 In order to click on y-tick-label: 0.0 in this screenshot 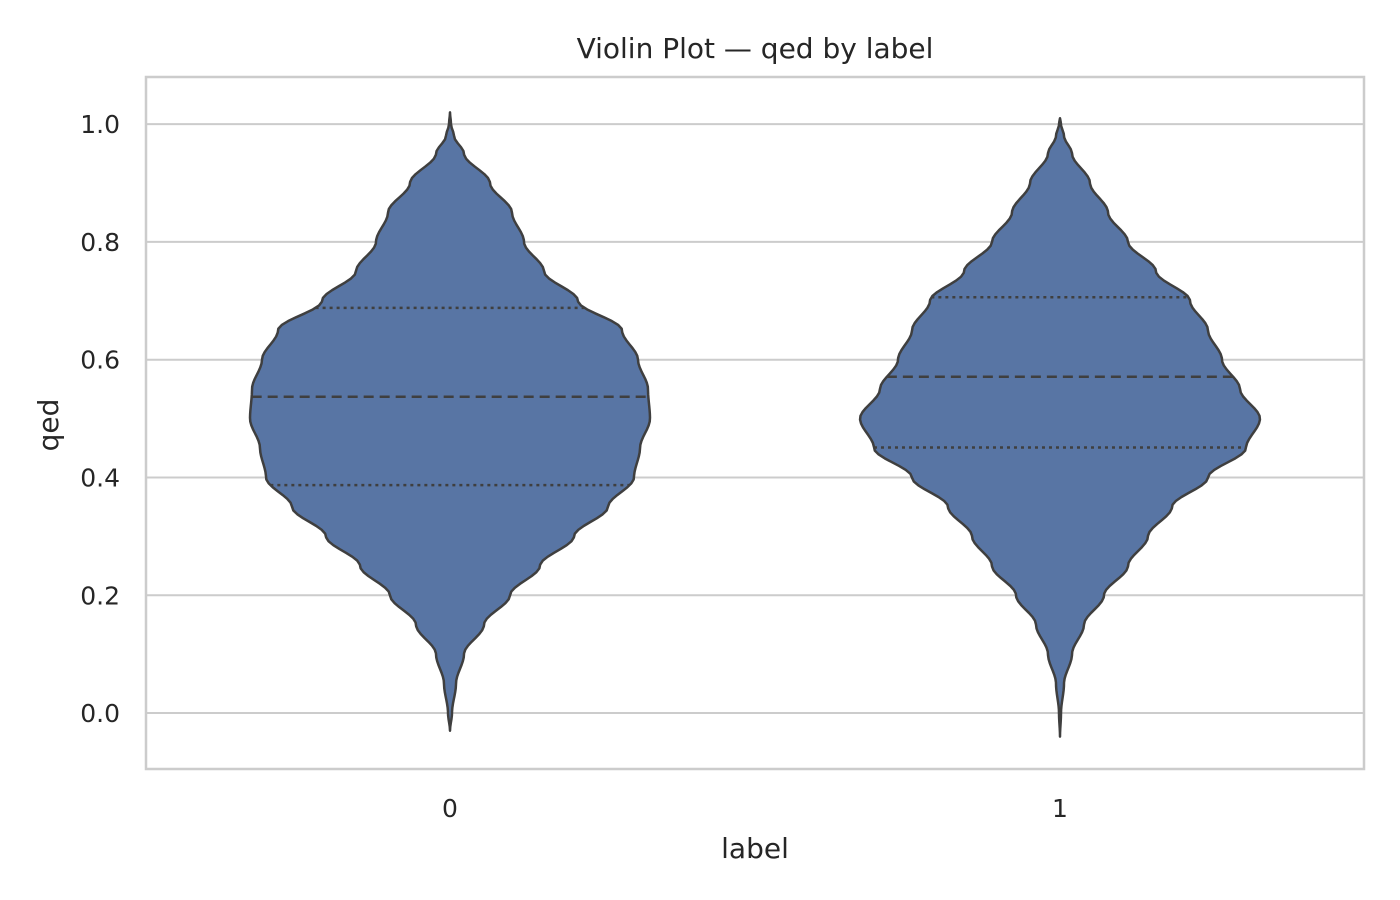, I will do `click(100, 713)`.